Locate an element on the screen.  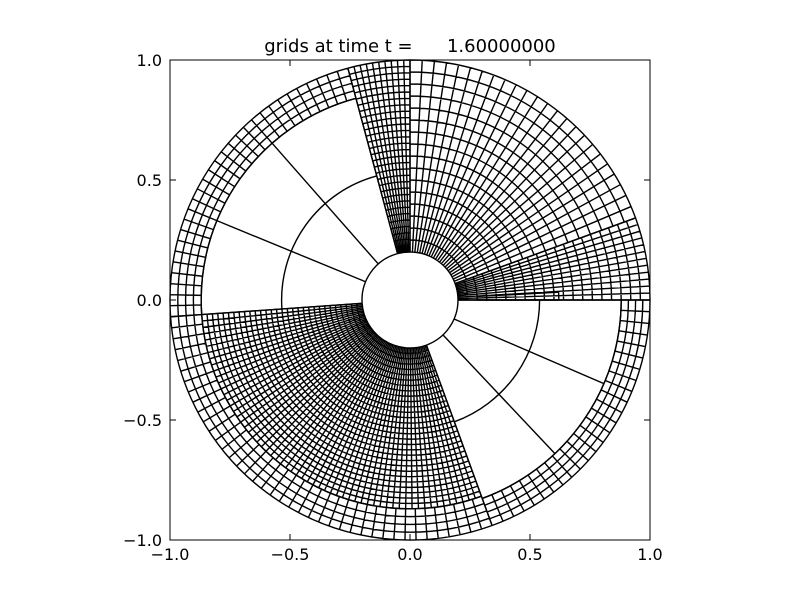
y-tick-label: −0.5 is located at coordinates (142, 420).